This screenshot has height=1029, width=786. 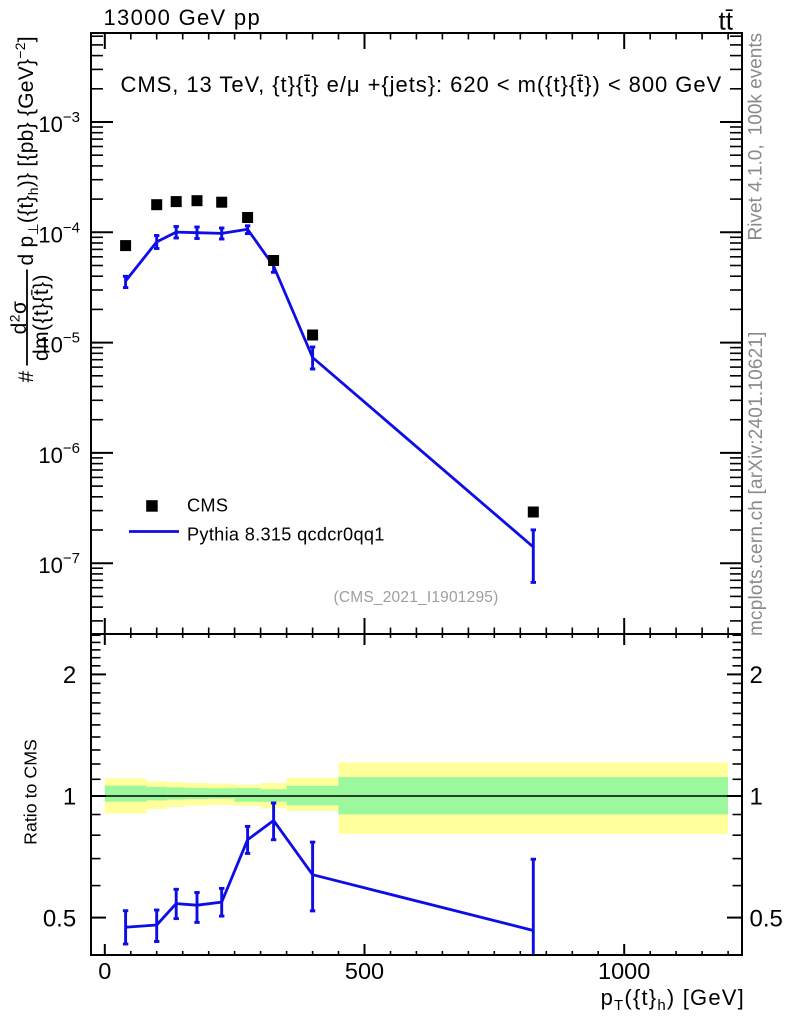 What do you see at coordinates (756, 483) in the screenshot?
I see `svg-text:mcplots.cern.ch [arXiv:2401.10: mcplots.cern.ch [arXiv:2401.10621]` at bounding box center [756, 483].